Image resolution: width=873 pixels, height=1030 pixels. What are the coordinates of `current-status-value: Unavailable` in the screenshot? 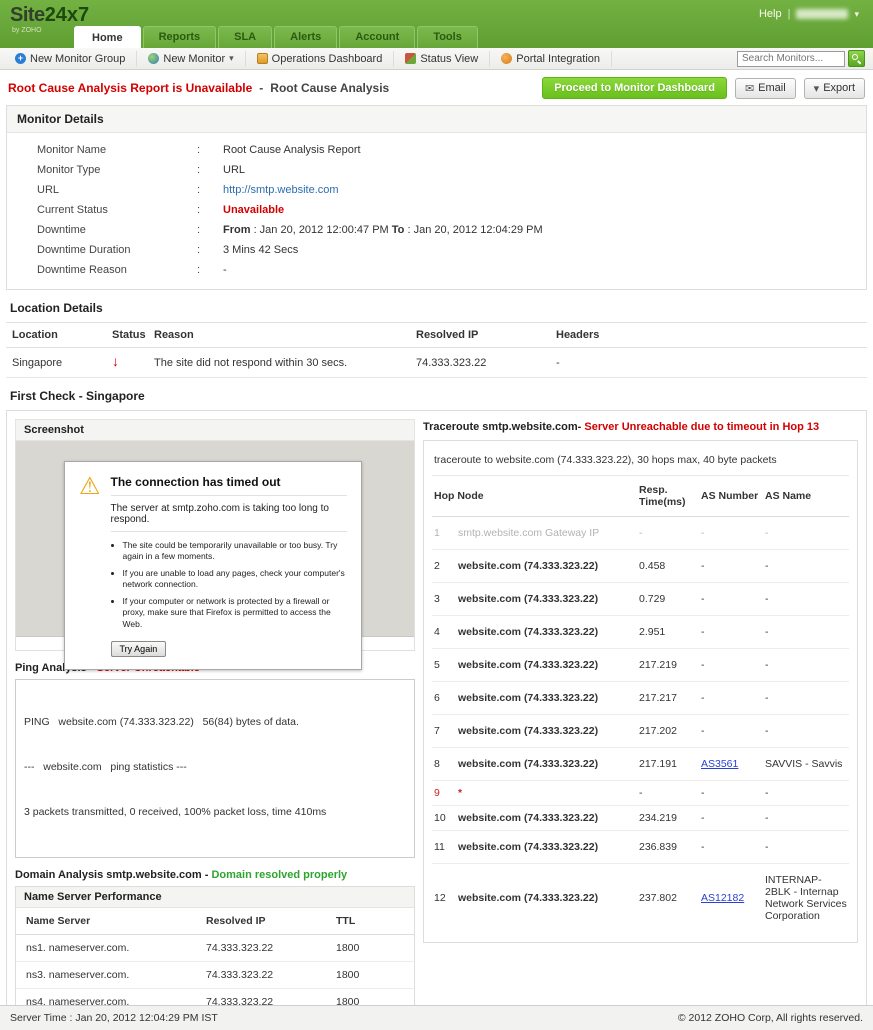 It's located at (254, 210).